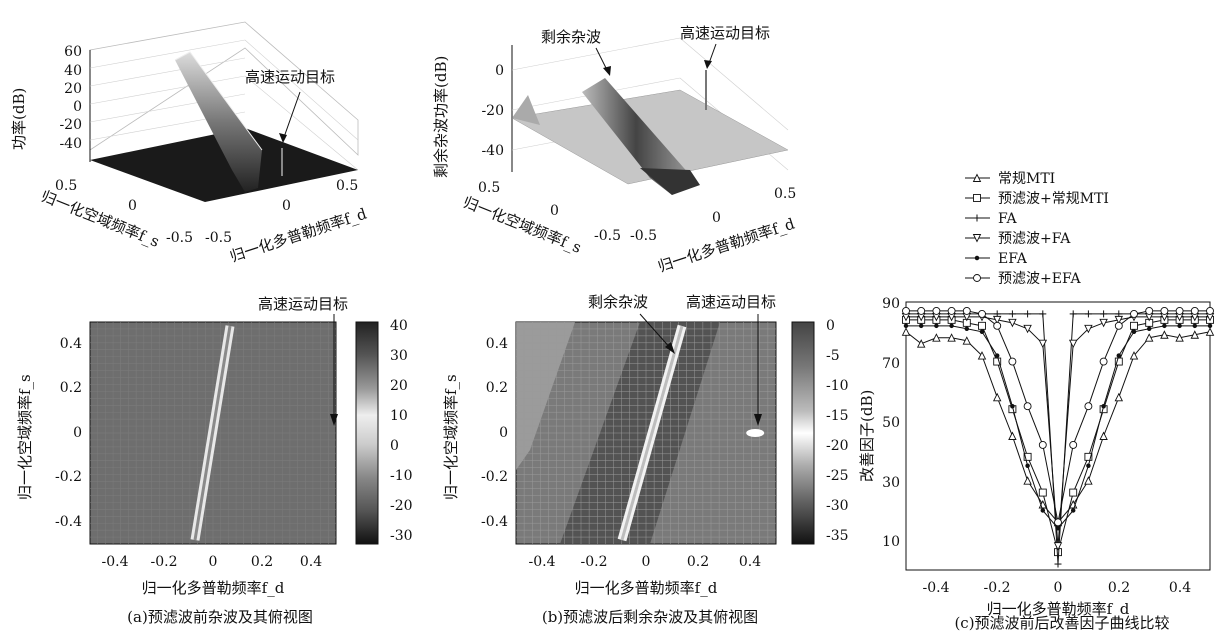 The width and height of the screenshot is (1216, 637). I want to click on a-top-y-tick: 0.4, so click(71, 344).